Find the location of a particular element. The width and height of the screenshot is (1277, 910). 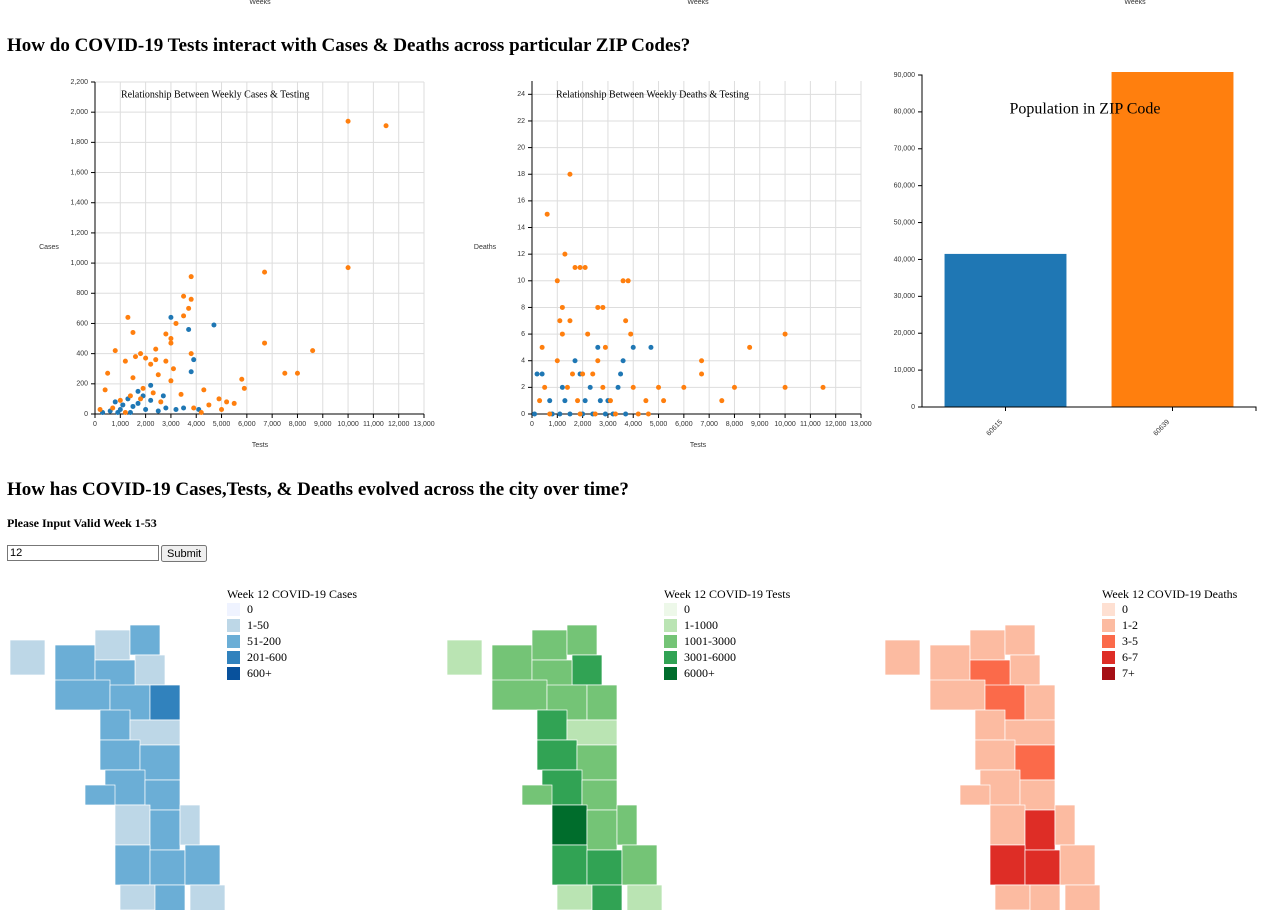

y-tick-label: 20 is located at coordinates (521, 147).